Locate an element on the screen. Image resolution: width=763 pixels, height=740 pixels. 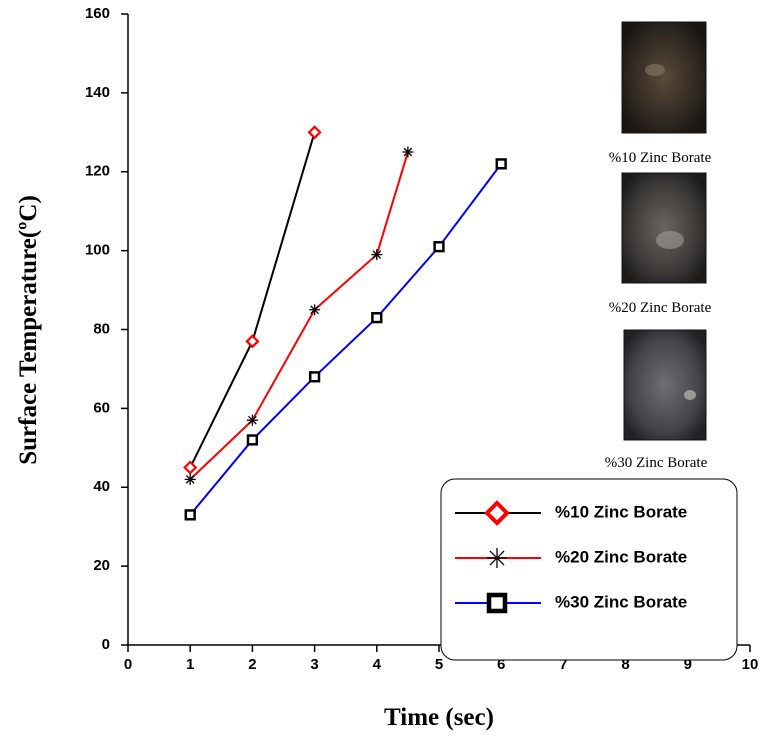
legend-label: %10 Zinc Borate is located at coordinates (621, 511).